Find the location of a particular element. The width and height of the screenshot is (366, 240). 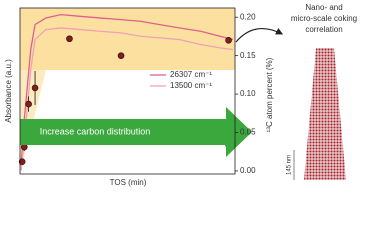

y2-tick-label: 0.15 is located at coordinates (248, 55).